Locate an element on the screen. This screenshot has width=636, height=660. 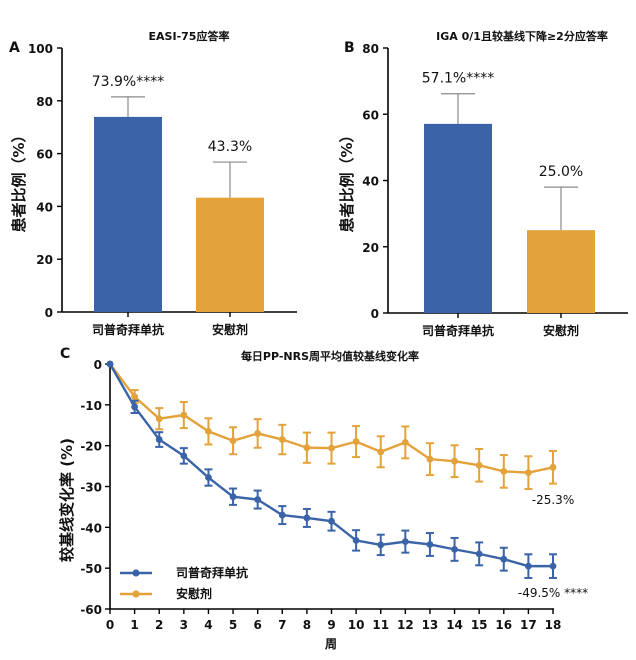
panel-a-y-label: 患者比例（%） is located at coordinates (19, 179).